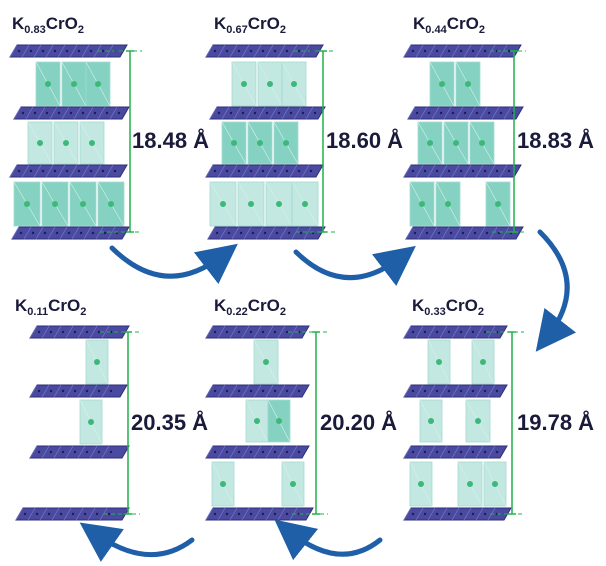 This screenshot has width=606, height=566. What do you see at coordinates (328, 540) in the screenshot?
I see `arrow-k033-to-k022` at bounding box center [328, 540].